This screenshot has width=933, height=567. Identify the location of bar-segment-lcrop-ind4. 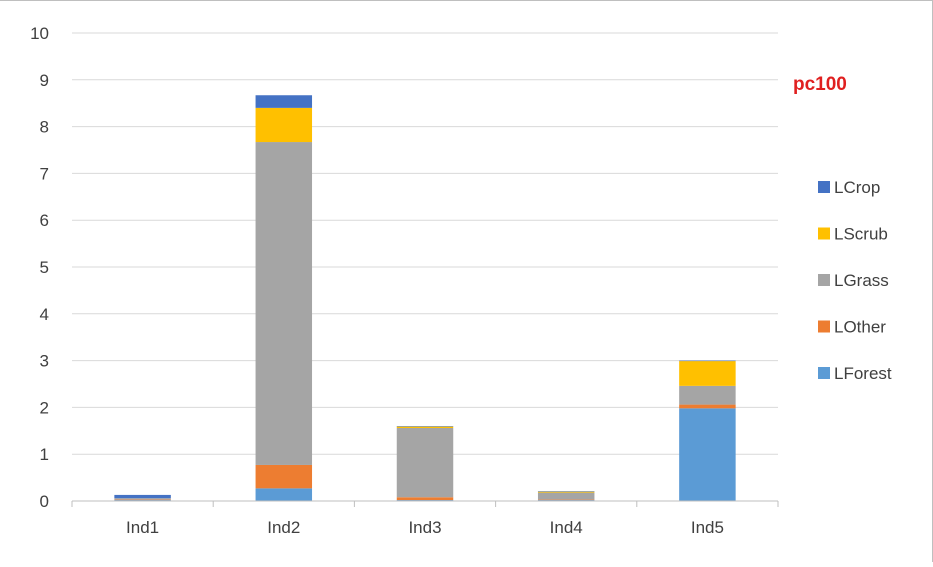
(566, 491).